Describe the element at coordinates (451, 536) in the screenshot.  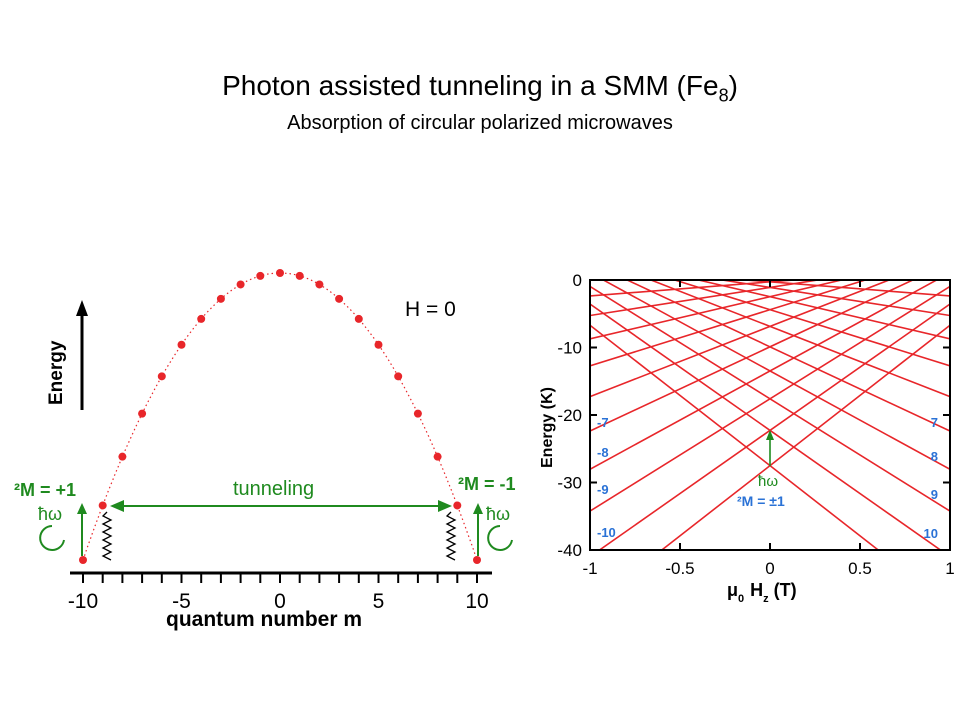
I see `decay-wave-right-icon` at that location.